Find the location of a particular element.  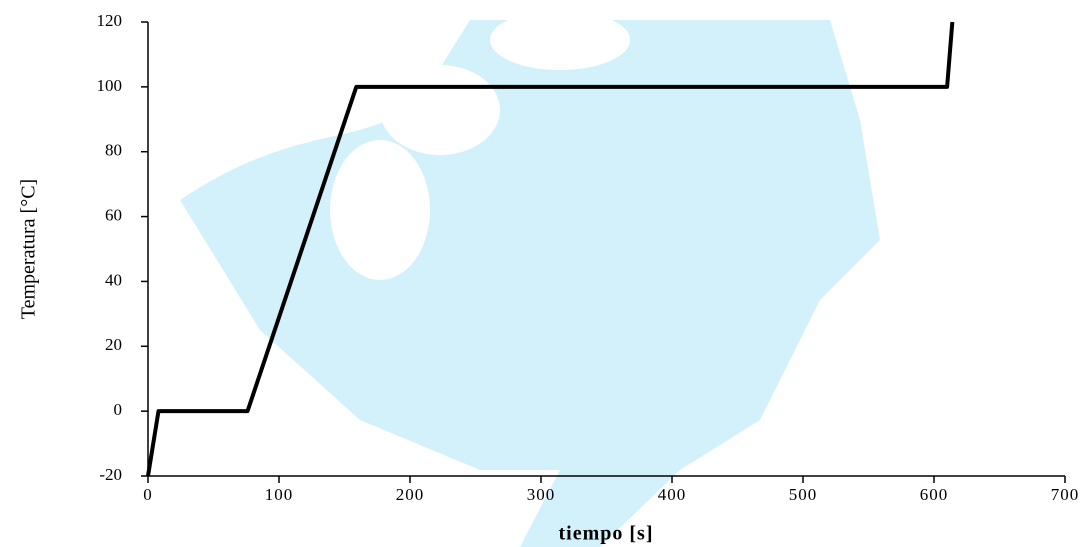

y-tick-label: -20 is located at coordinates (110, 474).